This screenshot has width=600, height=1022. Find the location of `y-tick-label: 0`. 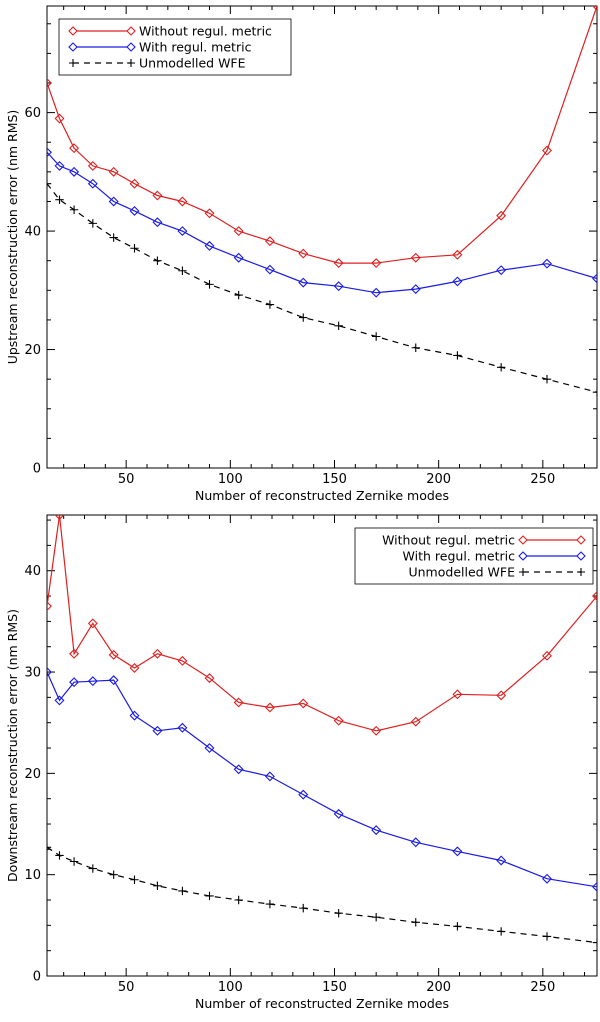

y-tick-label: 0 is located at coordinates (37, 977).